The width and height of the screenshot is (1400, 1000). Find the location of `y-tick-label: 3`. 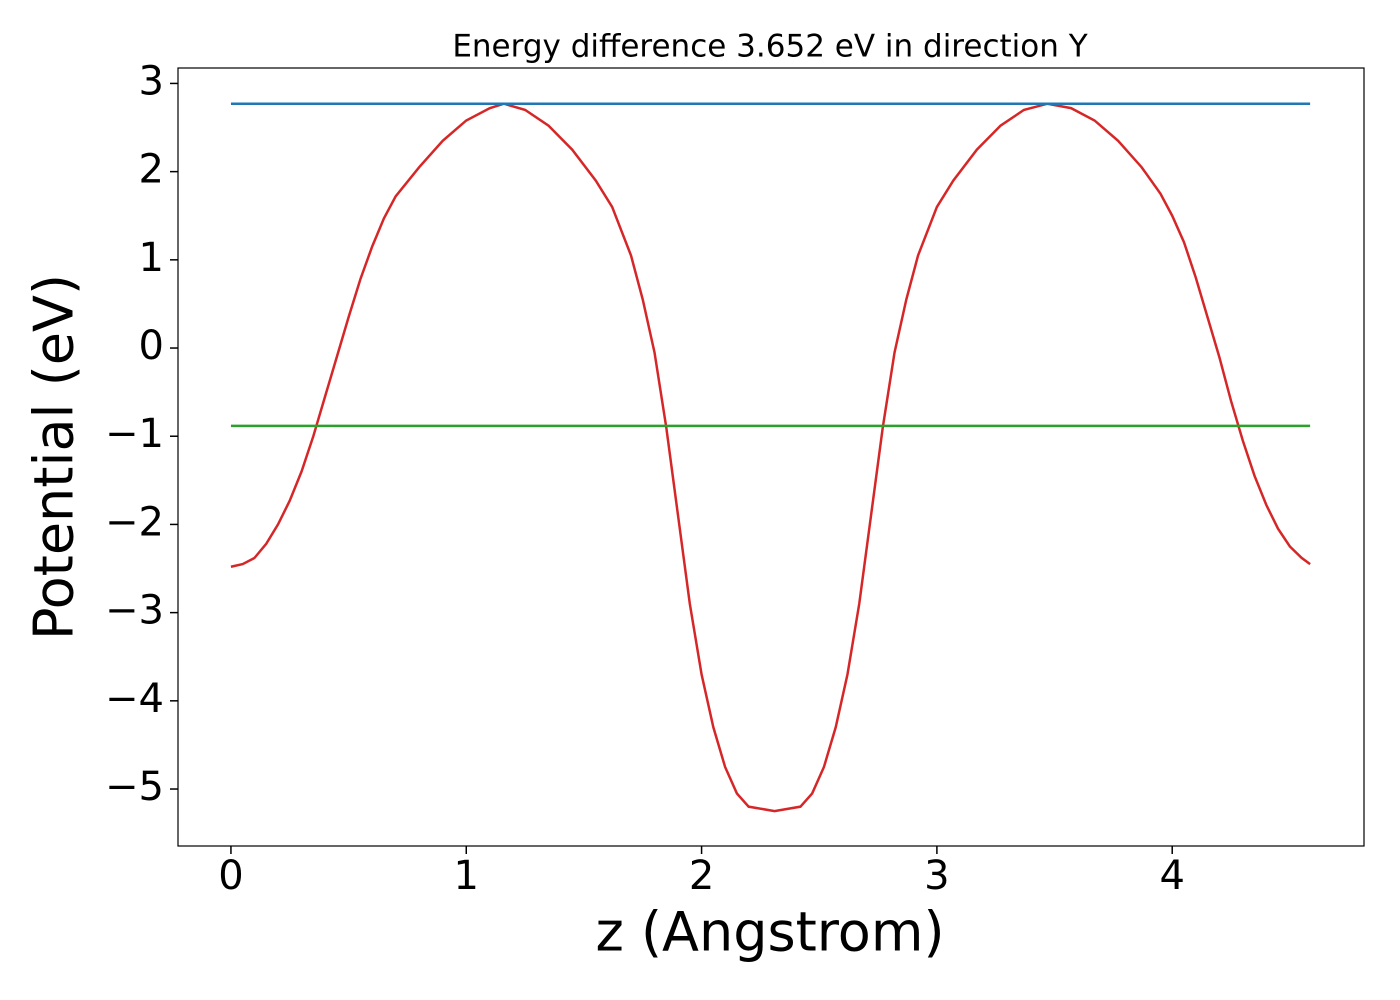

y-tick-label: 3 is located at coordinates (151, 81).